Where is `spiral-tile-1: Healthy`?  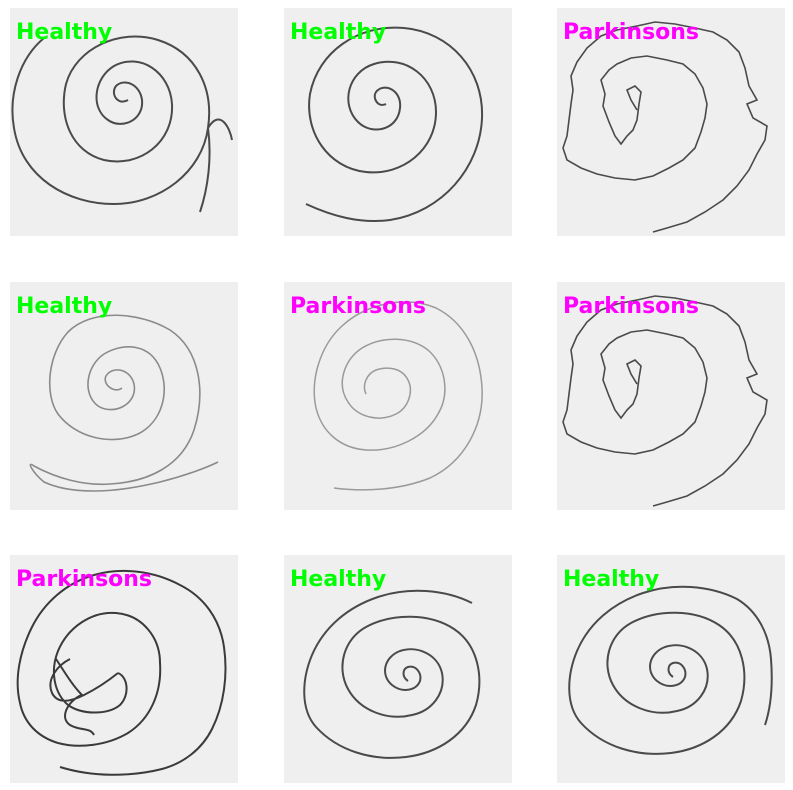 spiral-tile-1: Healthy is located at coordinates (124, 122).